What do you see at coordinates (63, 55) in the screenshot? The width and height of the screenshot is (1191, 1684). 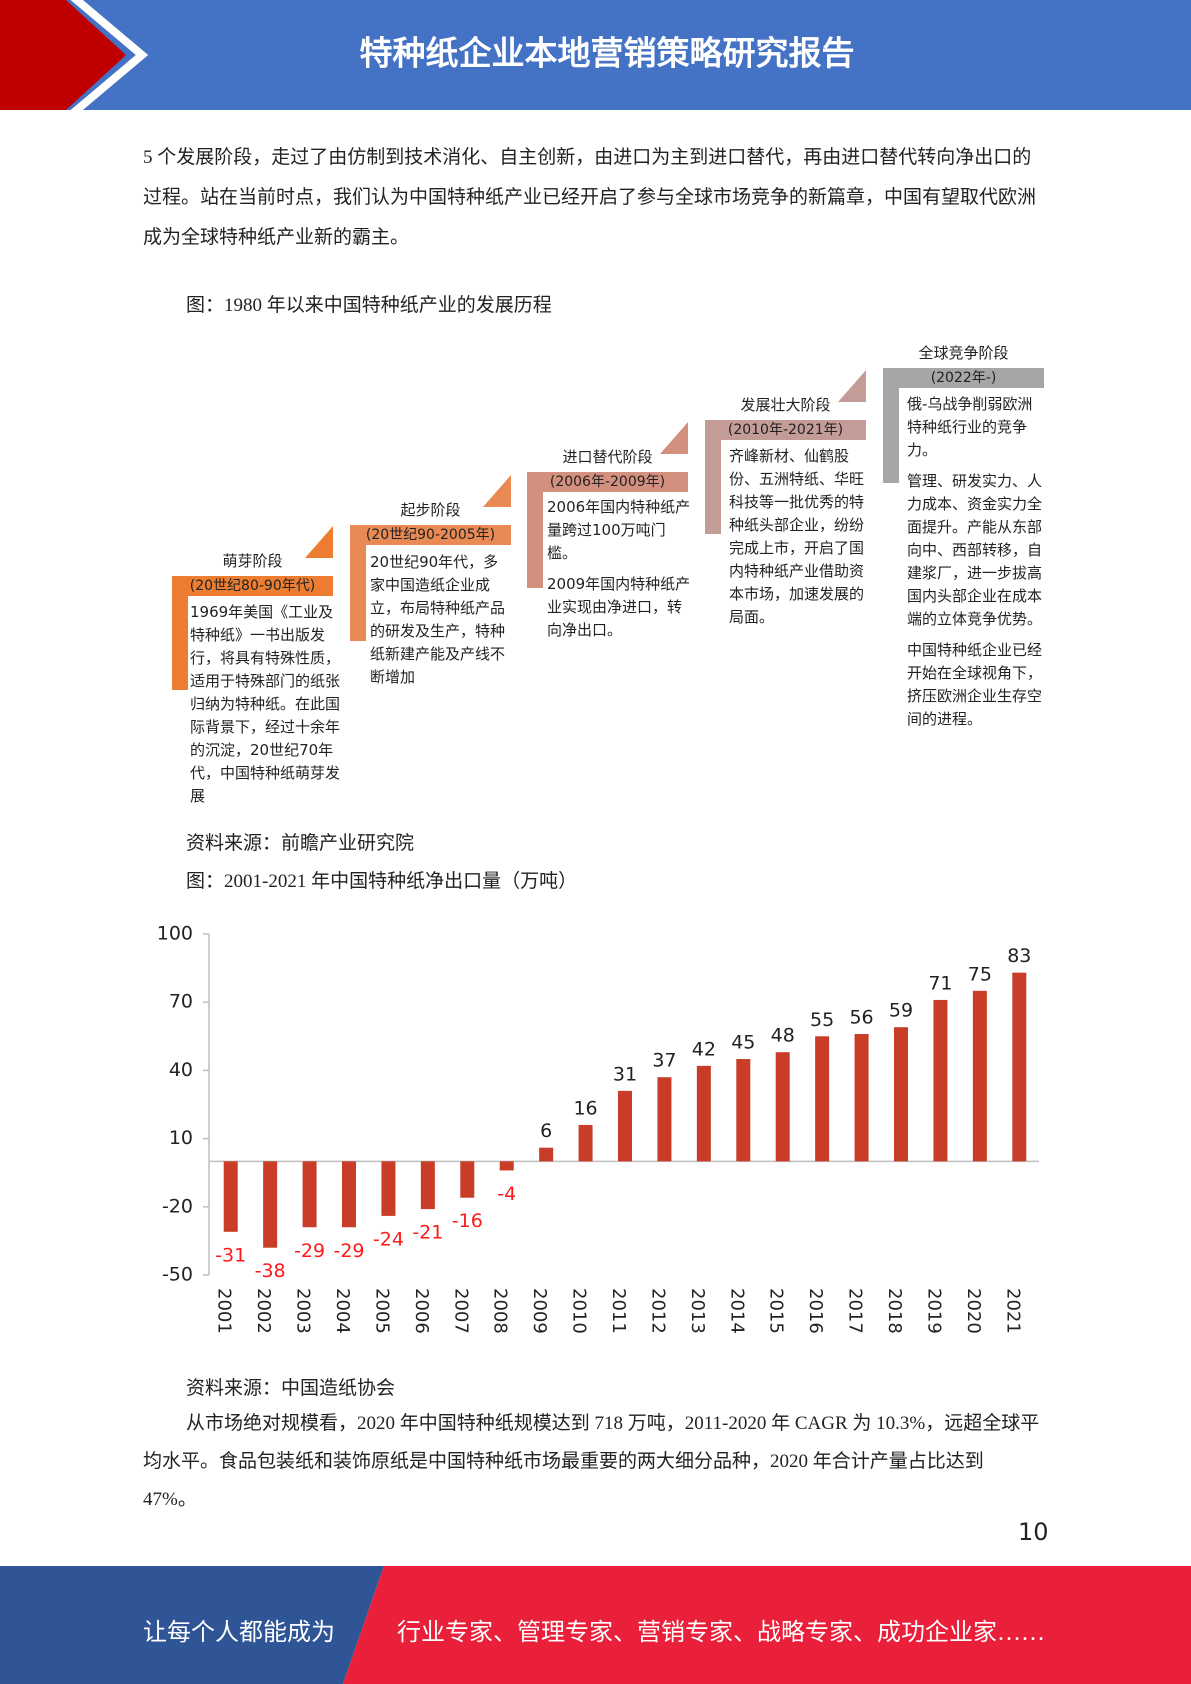 I see `header-arrow` at bounding box center [63, 55].